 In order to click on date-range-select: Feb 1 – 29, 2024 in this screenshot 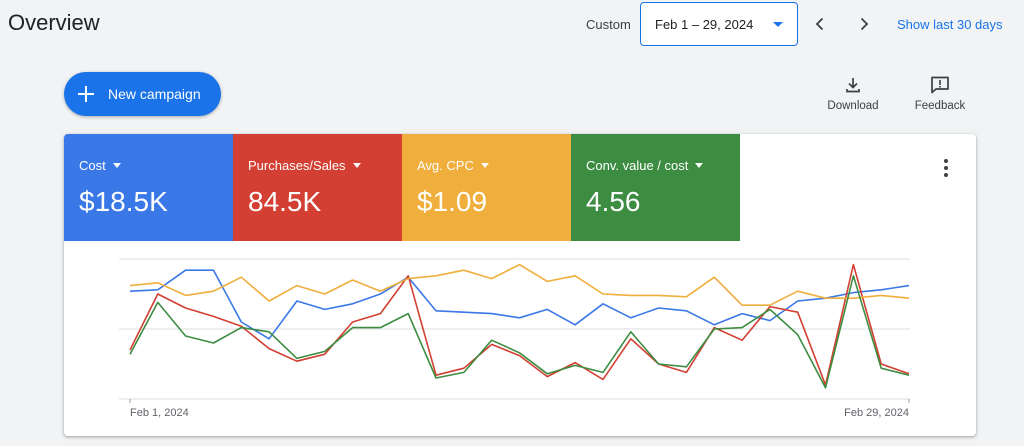, I will do `click(719, 24)`.